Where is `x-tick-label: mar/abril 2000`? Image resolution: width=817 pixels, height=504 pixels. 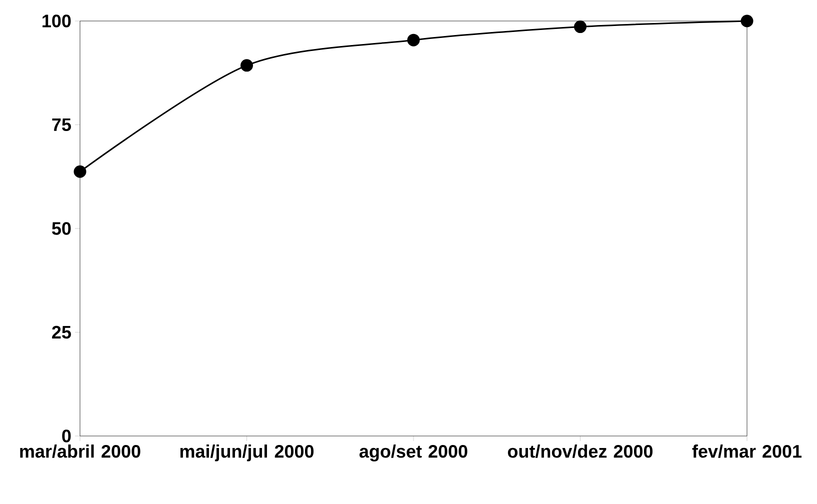 x-tick-label: mar/abril 2000 is located at coordinates (80, 451).